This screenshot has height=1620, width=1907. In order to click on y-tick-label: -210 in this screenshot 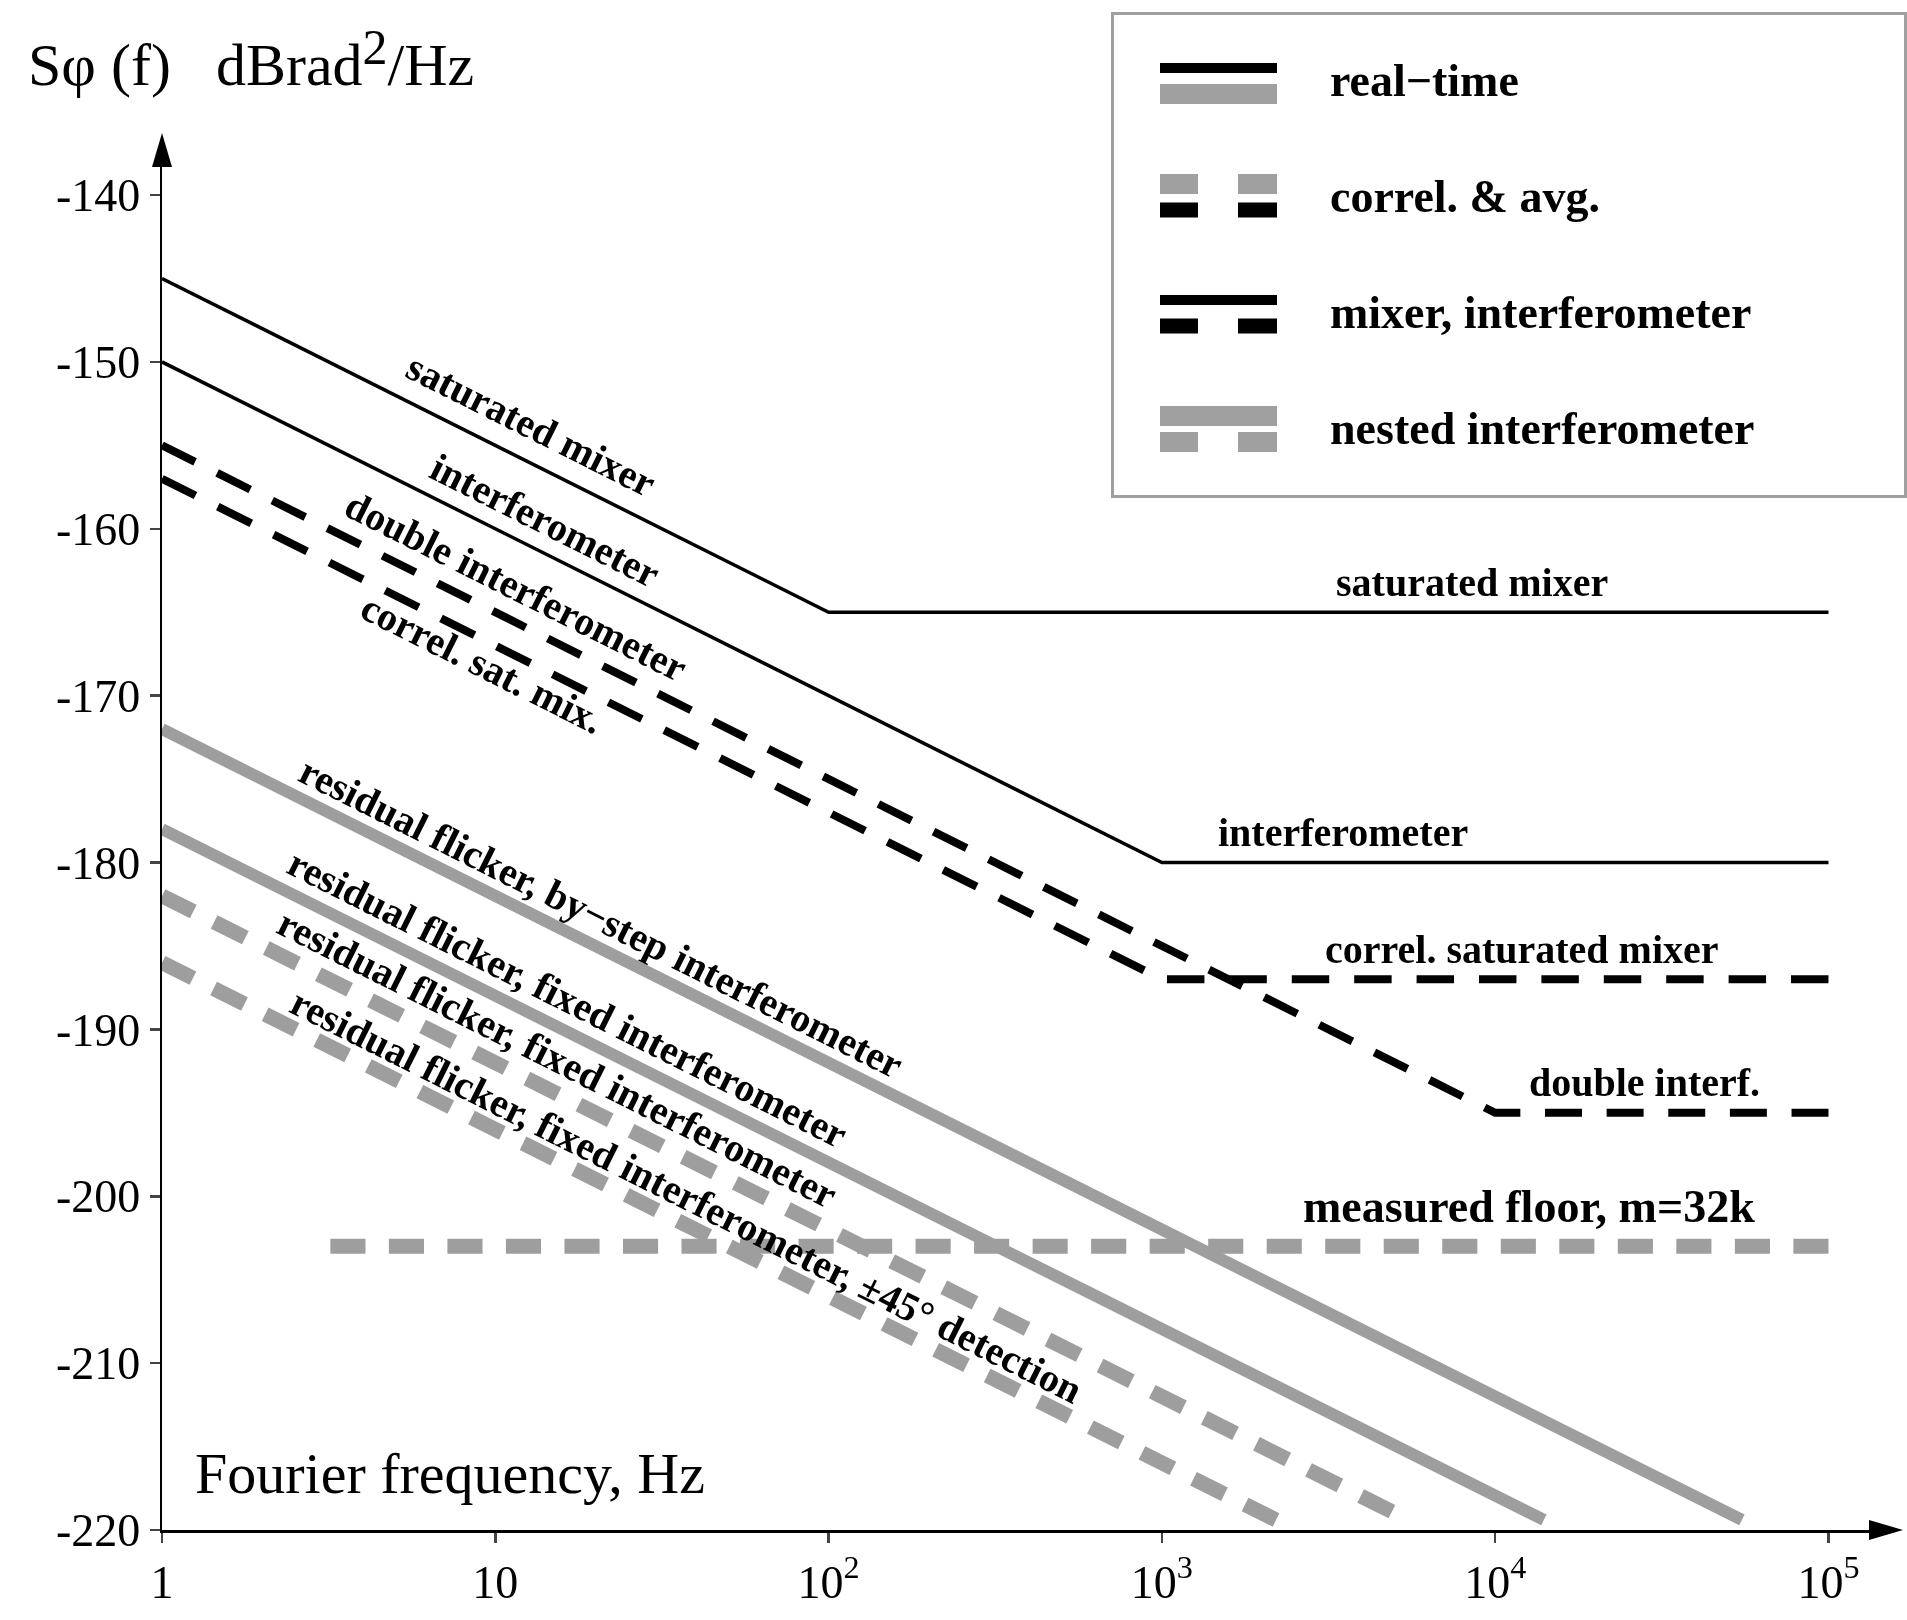, I will do `click(98, 1364)`.